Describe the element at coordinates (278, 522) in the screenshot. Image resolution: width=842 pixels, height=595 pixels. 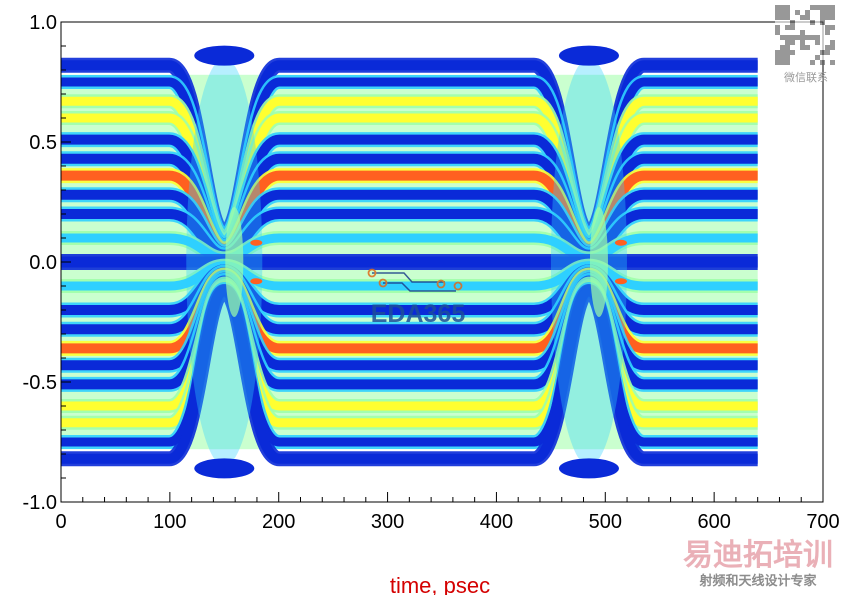
I see `x-tick-label: 200` at that location.